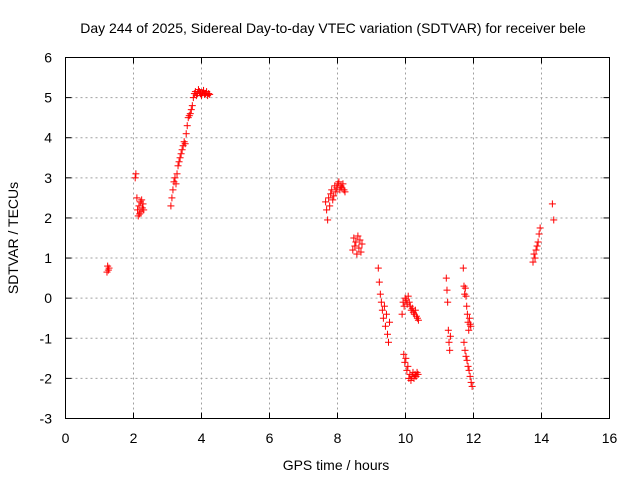  I want to click on x-tick-label: 10, so click(406, 438).